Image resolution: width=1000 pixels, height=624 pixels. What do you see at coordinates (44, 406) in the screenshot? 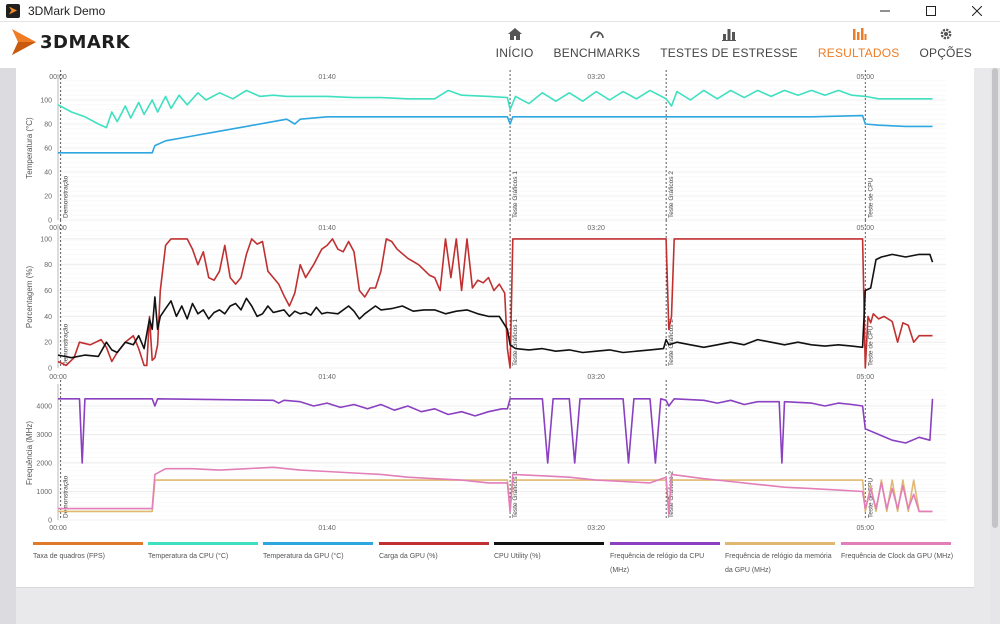
I see `y-tick-label: 4000` at bounding box center [44, 406].